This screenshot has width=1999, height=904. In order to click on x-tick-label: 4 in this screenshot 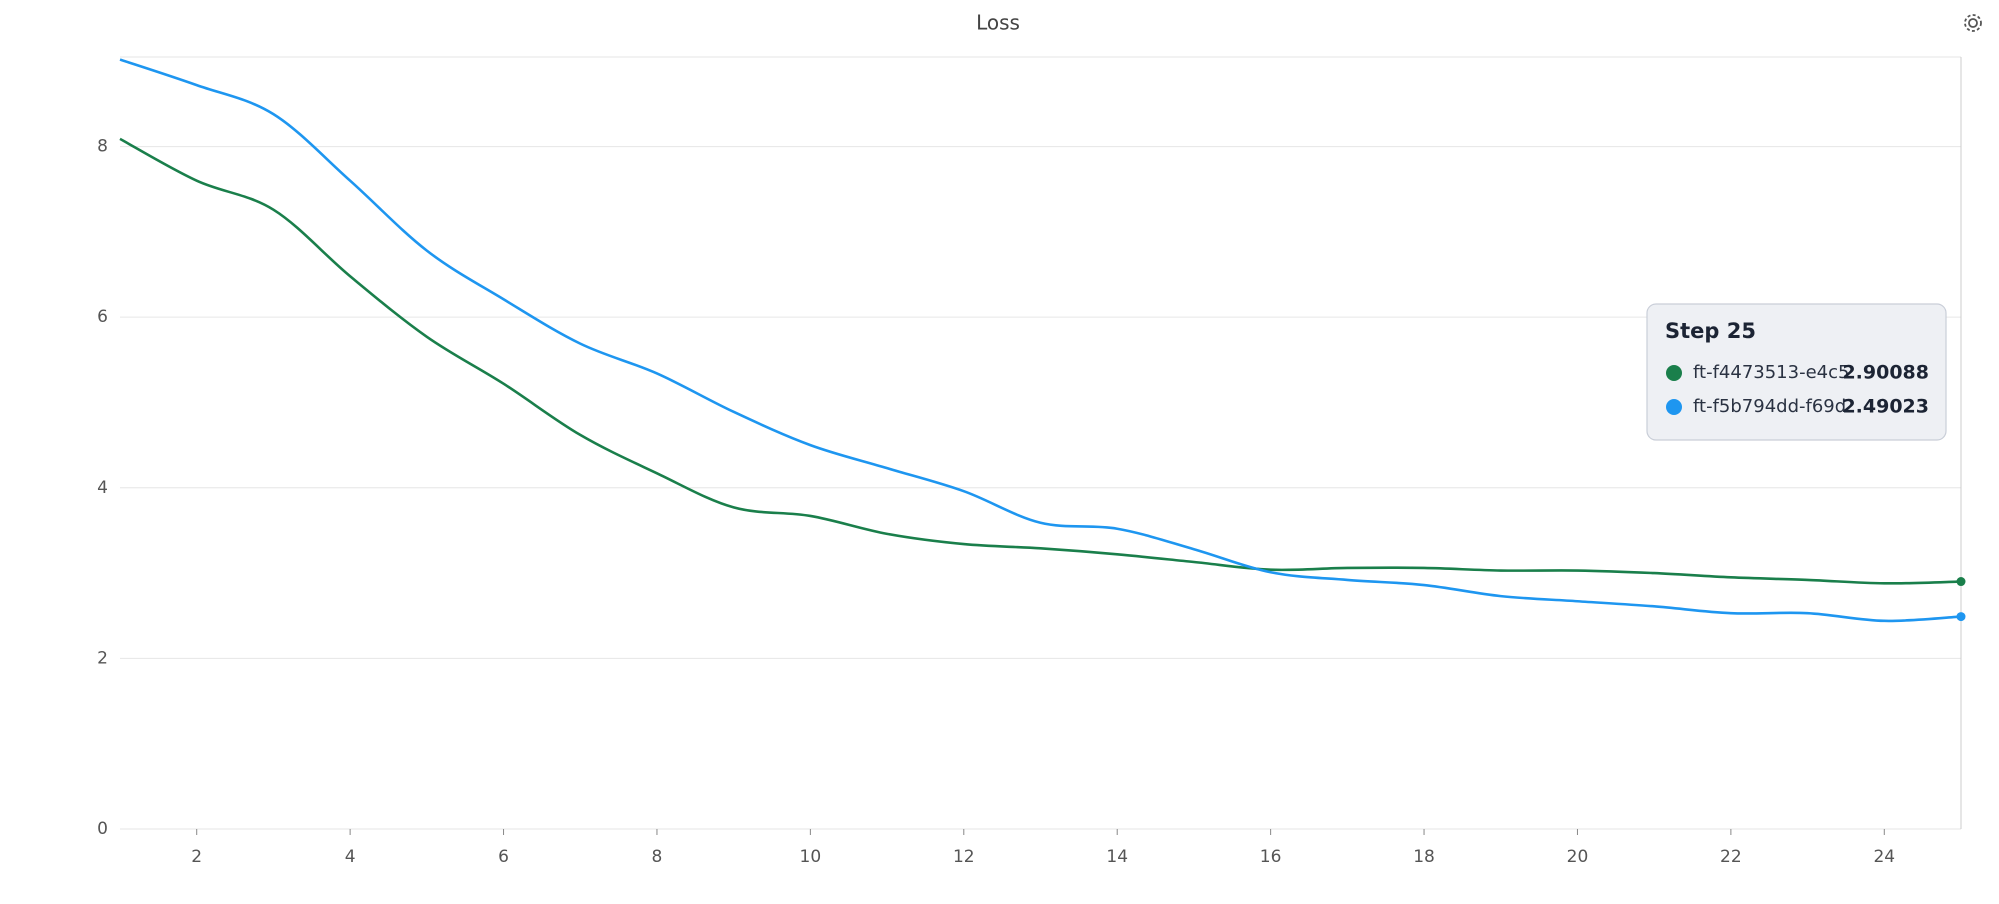, I will do `click(350, 857)`.